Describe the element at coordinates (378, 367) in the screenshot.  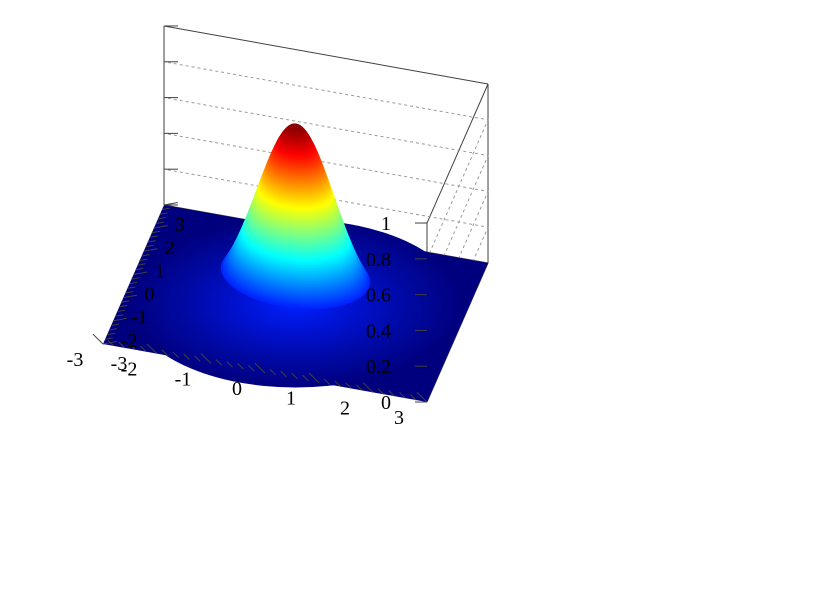
I see `z-tick-label-1: 0.2` at that location.